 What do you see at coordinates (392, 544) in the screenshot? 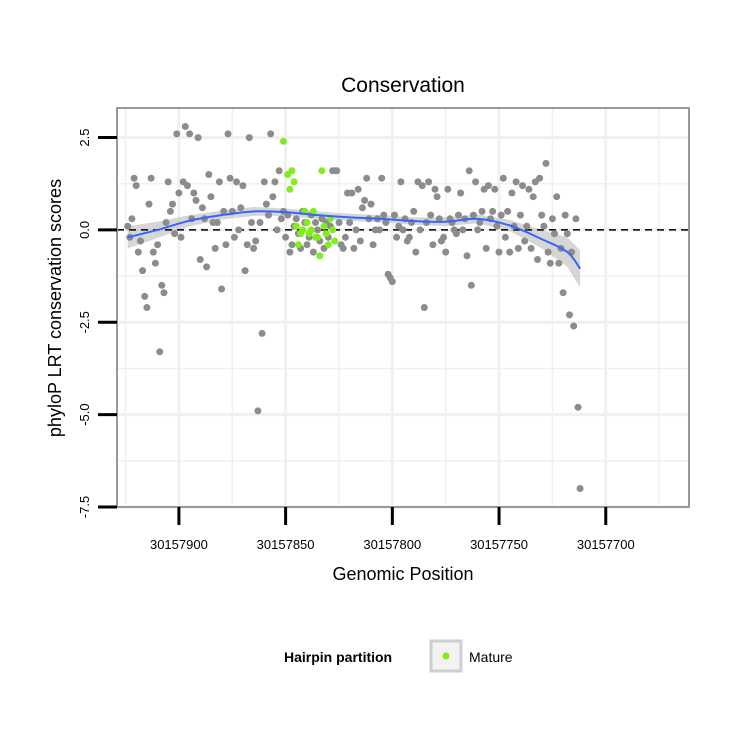
I see `x-tick-label: 30157800` at bounding box center [392, 544].